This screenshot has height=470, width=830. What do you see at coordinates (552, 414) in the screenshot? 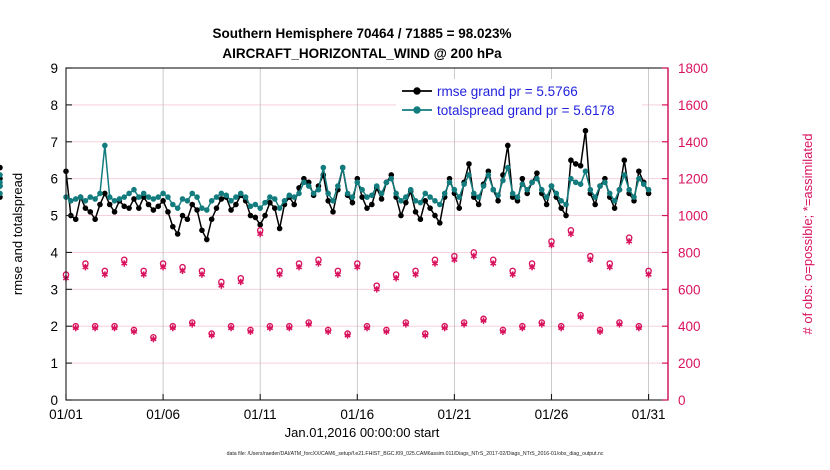
I see `x-tick-label: 01/26` at bounding box center [552, 414].